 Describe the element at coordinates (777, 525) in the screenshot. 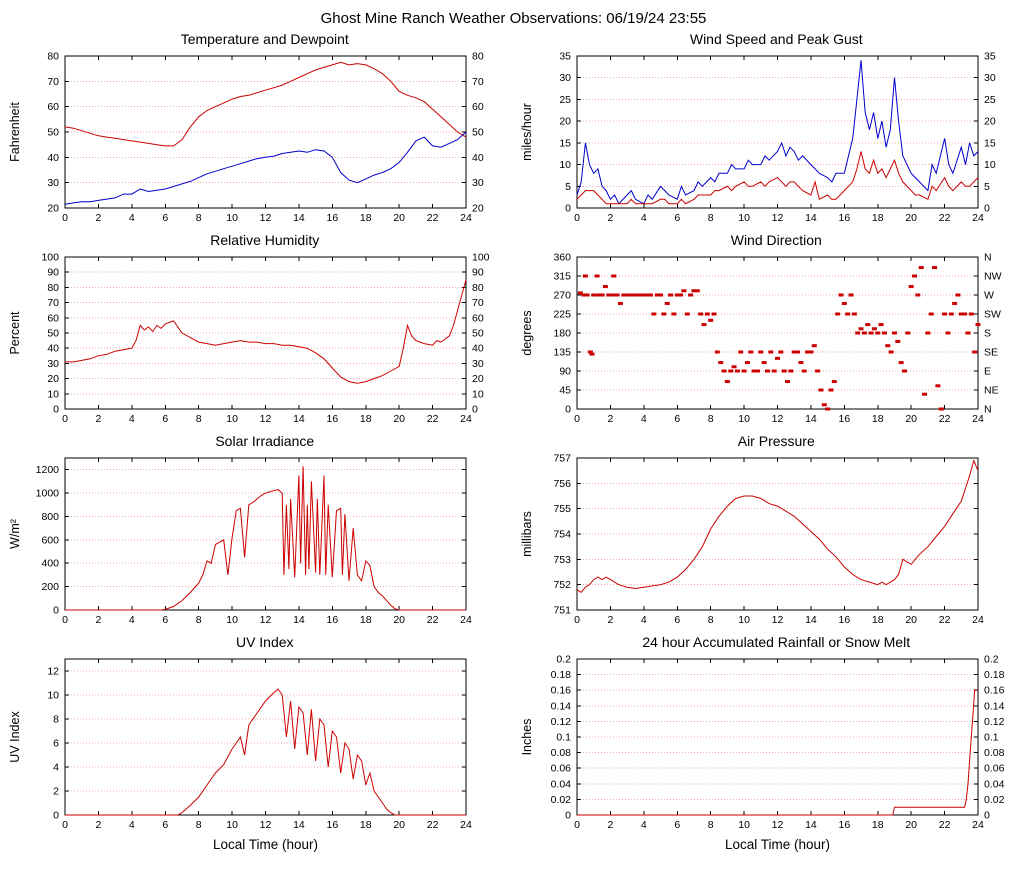

I see `air-pressure-line` at that location.